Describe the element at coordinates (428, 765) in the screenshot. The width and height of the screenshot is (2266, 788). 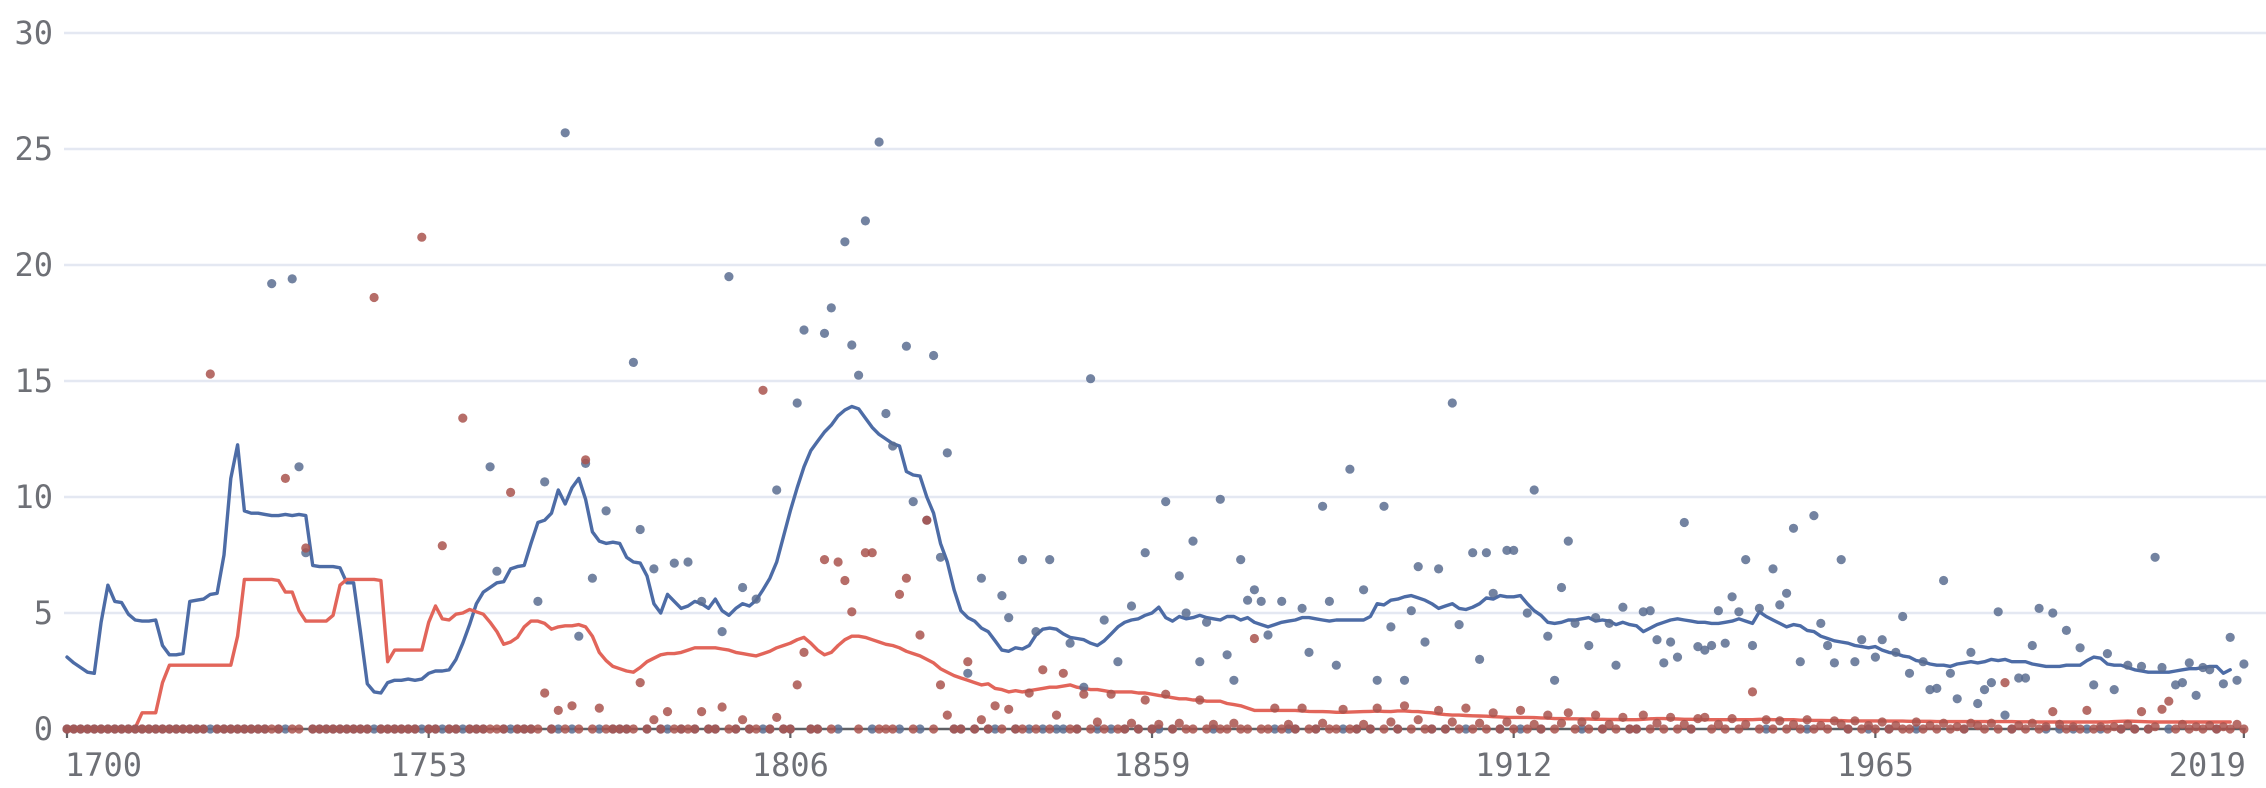
I see `x-tick-label-1753: 1753` at that location.